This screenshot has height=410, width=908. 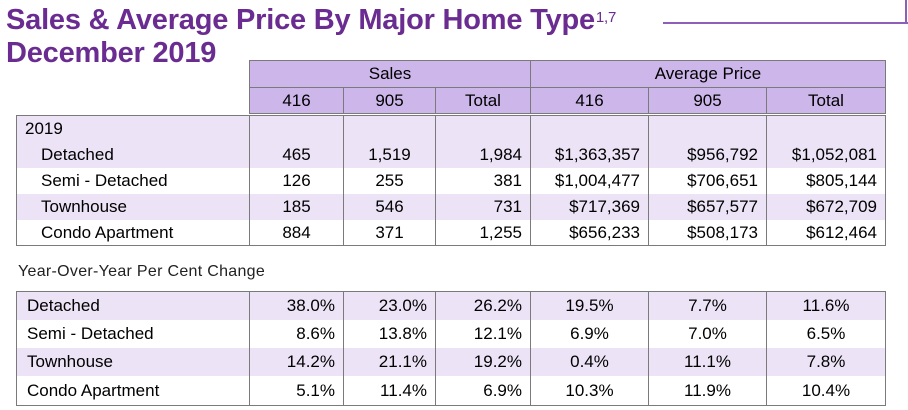 I want to click on header-group-sales: Sales, so click(x=390, y=74).